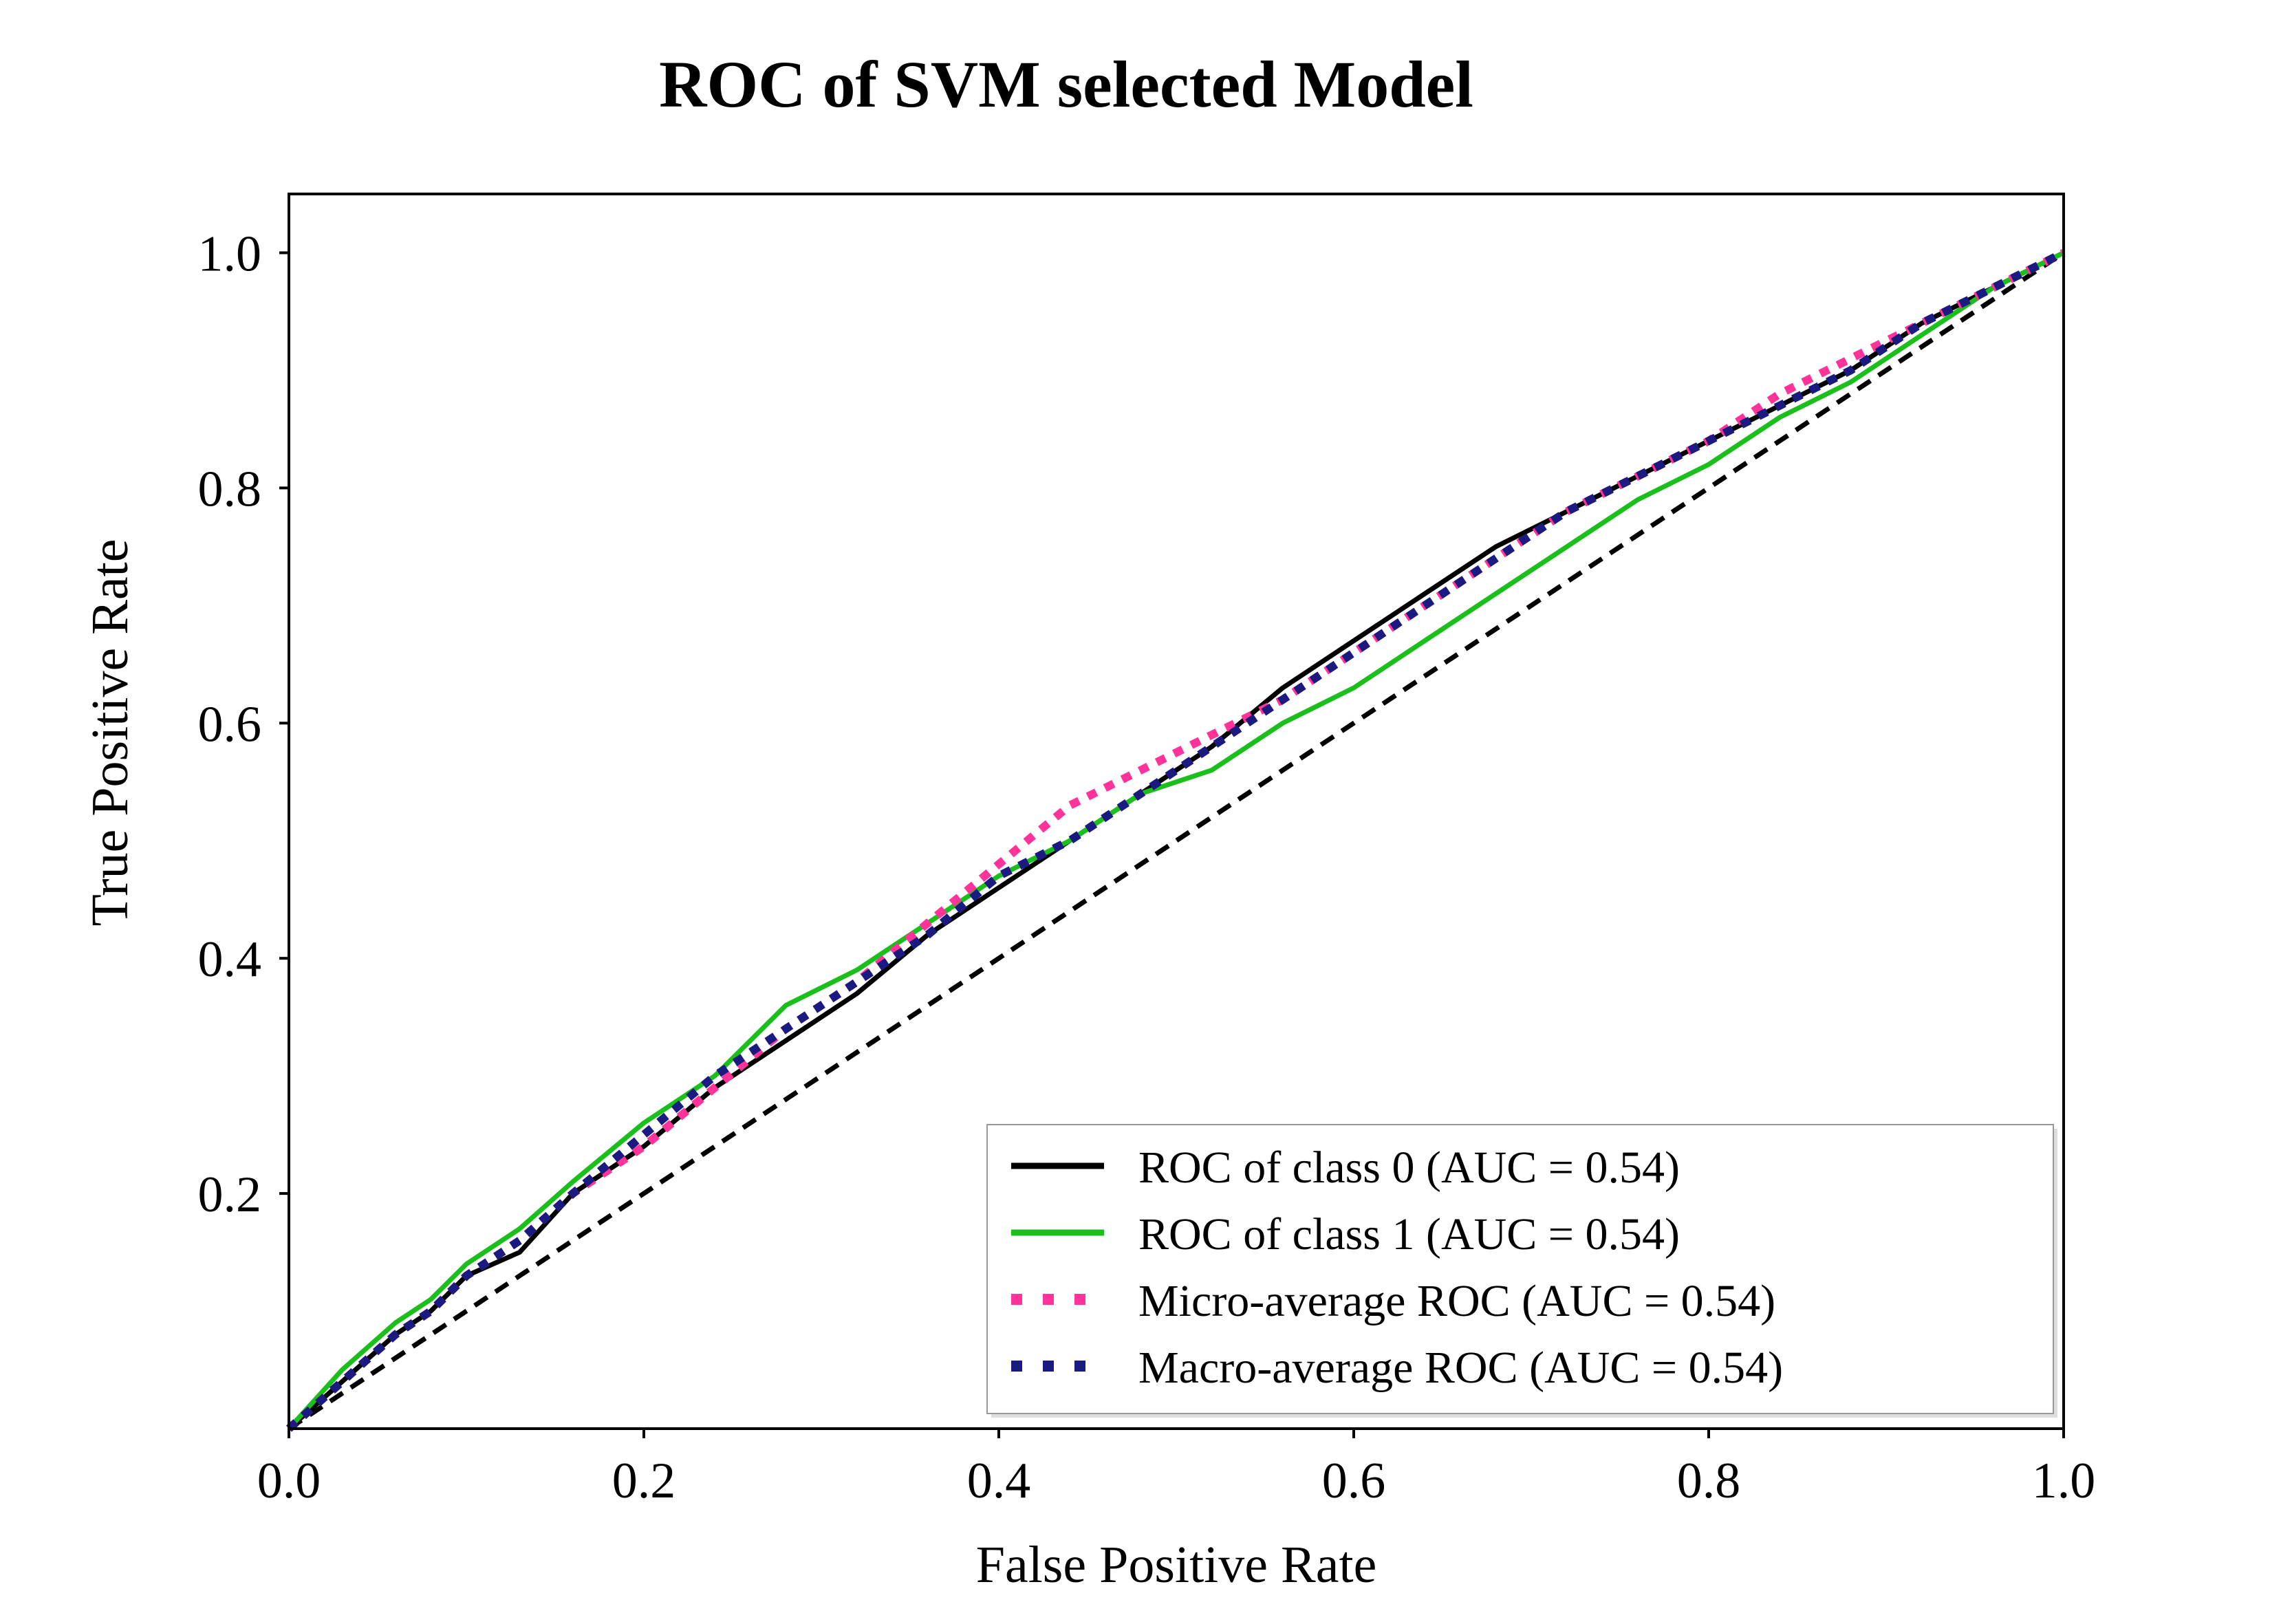 Image resolution: width=2270 pixels, height=1624 pixels. What do you see at coordinates (230, 725) in the screenshot?
I see `y-tick-label: 0.6` at bounding box center [230, 725].